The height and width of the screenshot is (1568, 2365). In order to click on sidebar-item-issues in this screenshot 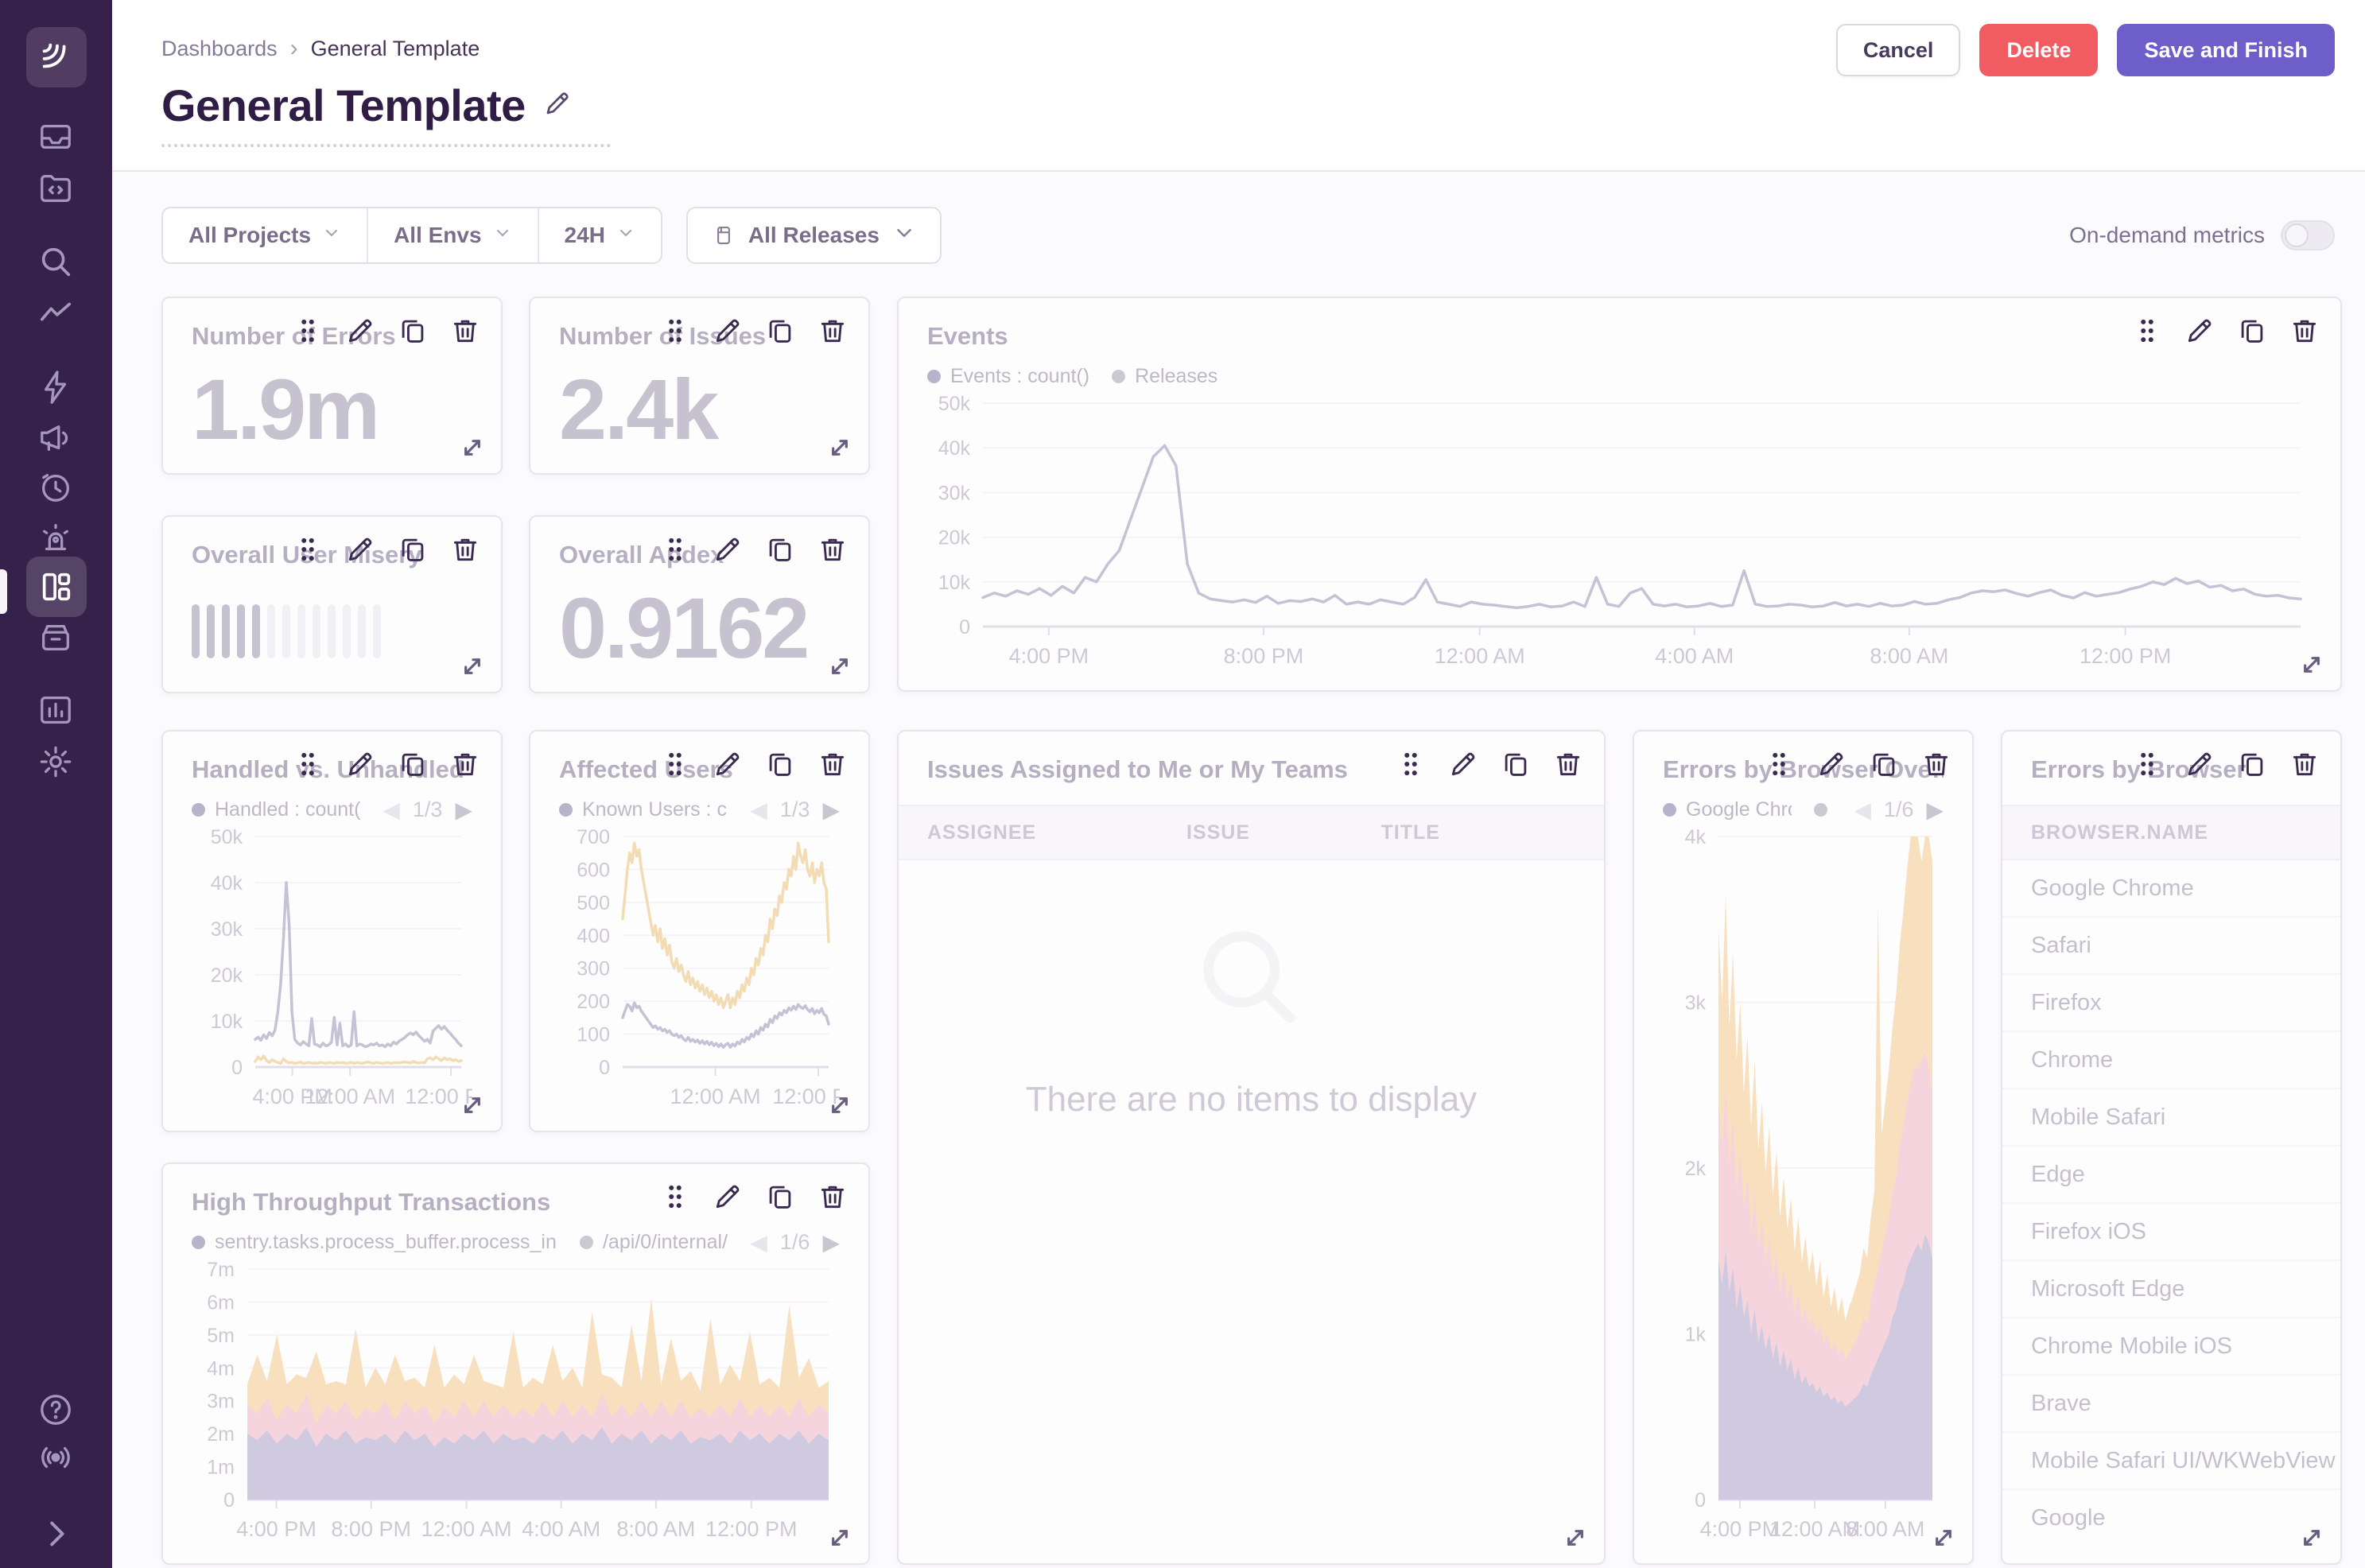, I will do `click(55, 136)`.